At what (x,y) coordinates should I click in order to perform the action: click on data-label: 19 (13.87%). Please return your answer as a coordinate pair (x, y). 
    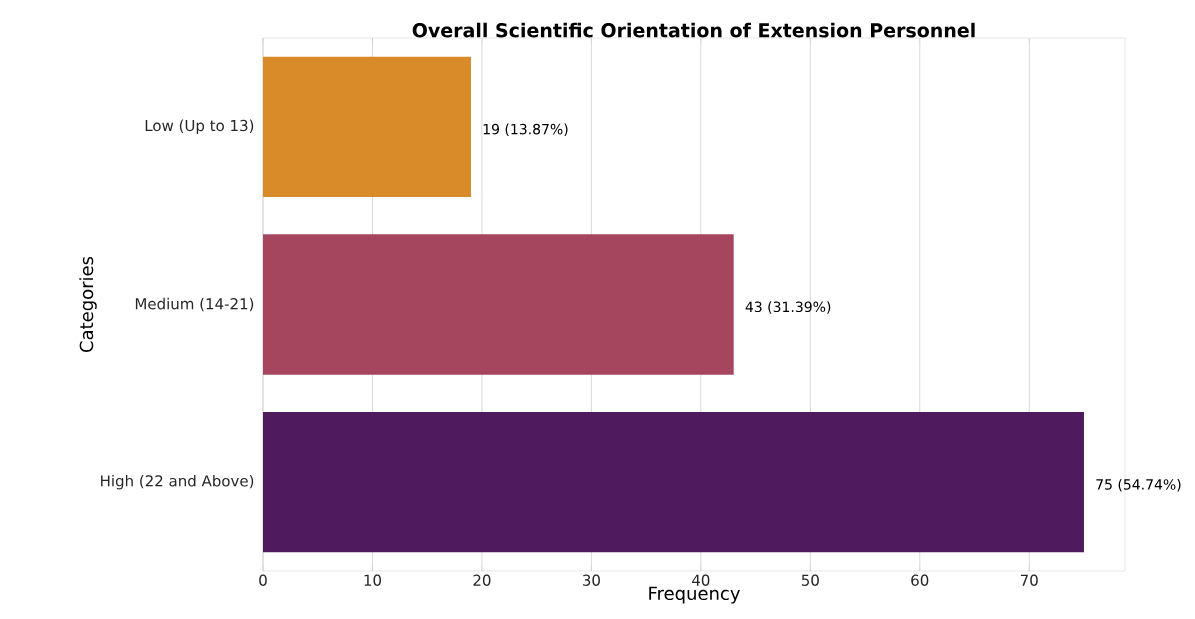
    Looking at the image, I should click on (525, 130).